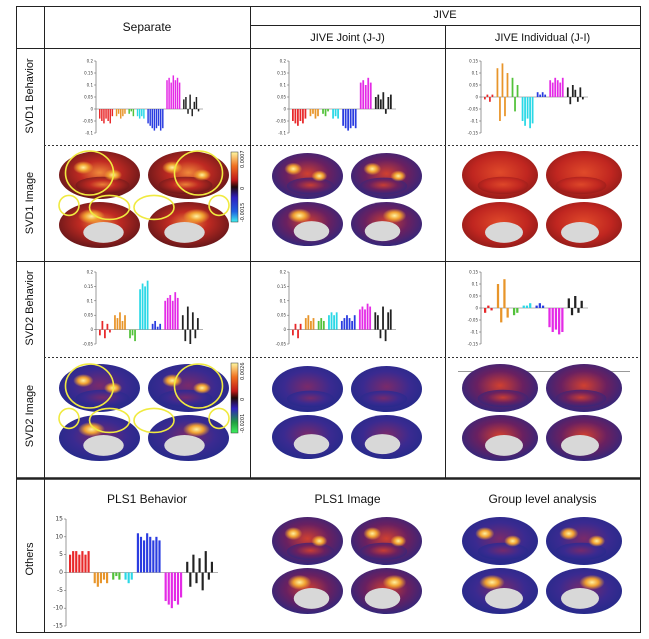  What do you see at coordinates (30, 308) in the screenshot?
I see `row-label-svd2-behavior: SVD2 Behavior` at bounding box center [30, 308].